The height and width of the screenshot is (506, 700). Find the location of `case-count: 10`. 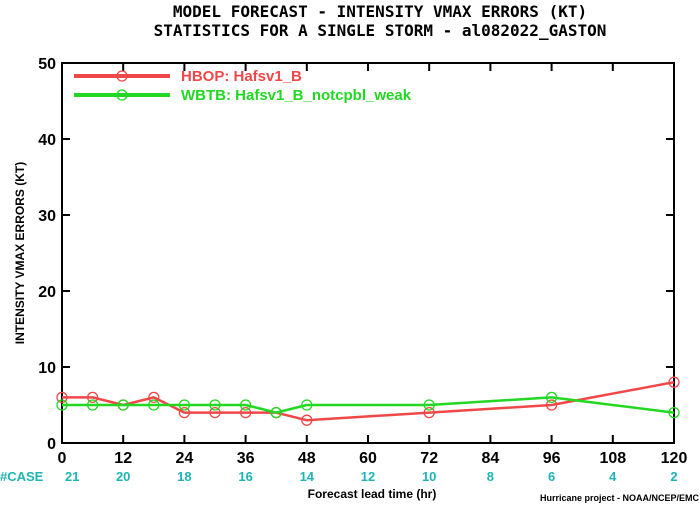

case-count: 10 is located at coordinates (429, 476).